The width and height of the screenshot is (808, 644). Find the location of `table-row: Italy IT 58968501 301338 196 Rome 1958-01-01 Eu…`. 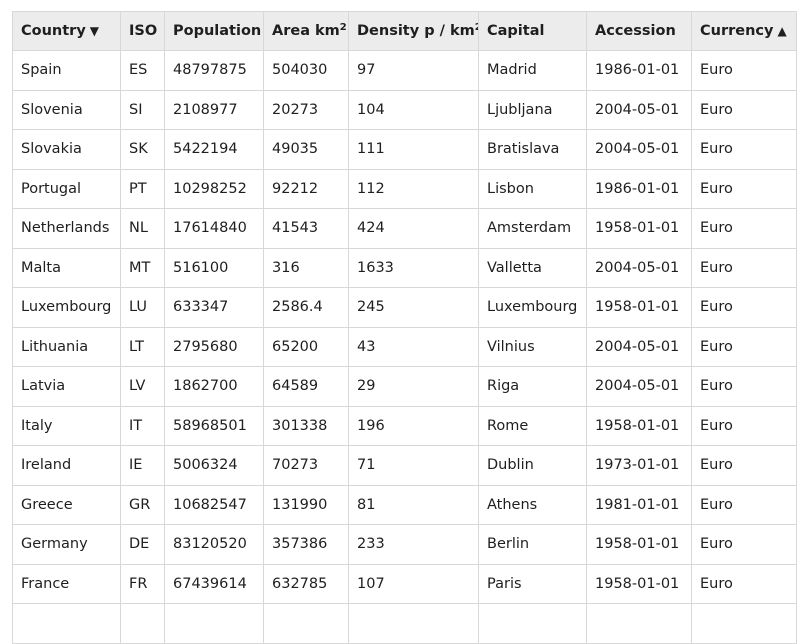

table-row: Italy IT 58968501 301338 196 Rome 1958-01-01 Eu… is located at coordinates (404, 425).